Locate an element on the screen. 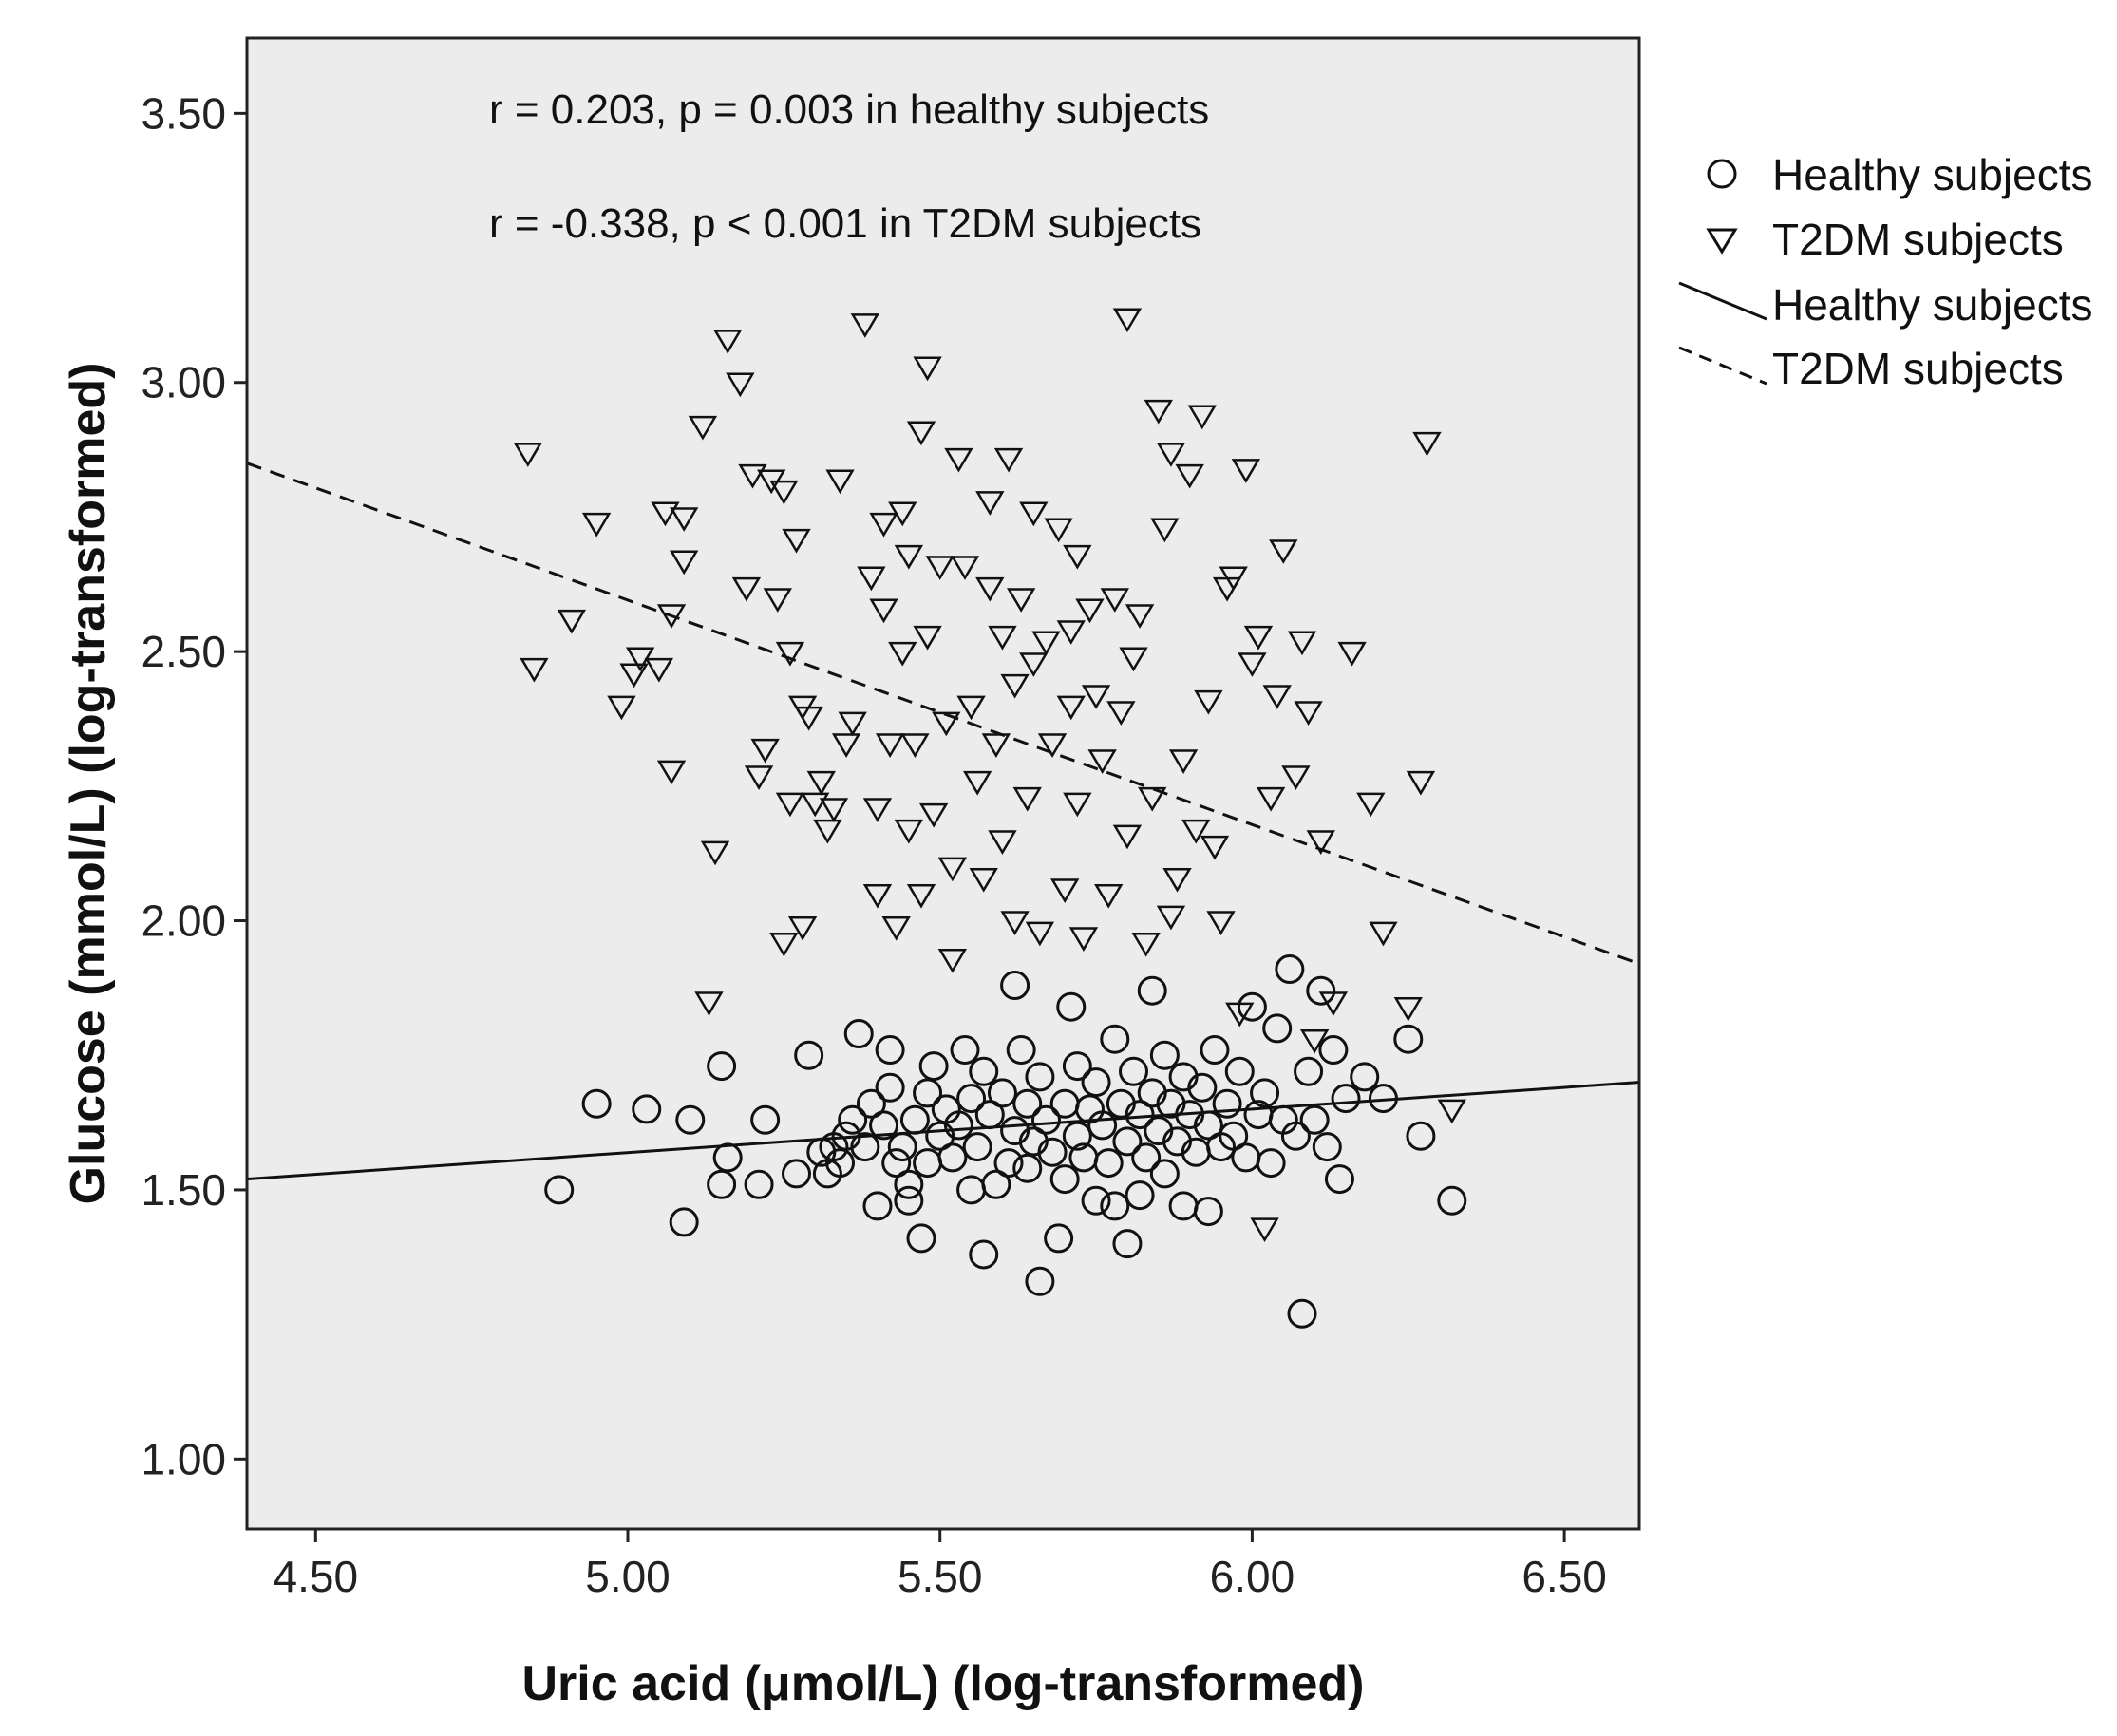 Image resolution: width=2117 pixels, height=1736 pixels. y-tick-label: 2.00 is located at coordinates (184, 921).